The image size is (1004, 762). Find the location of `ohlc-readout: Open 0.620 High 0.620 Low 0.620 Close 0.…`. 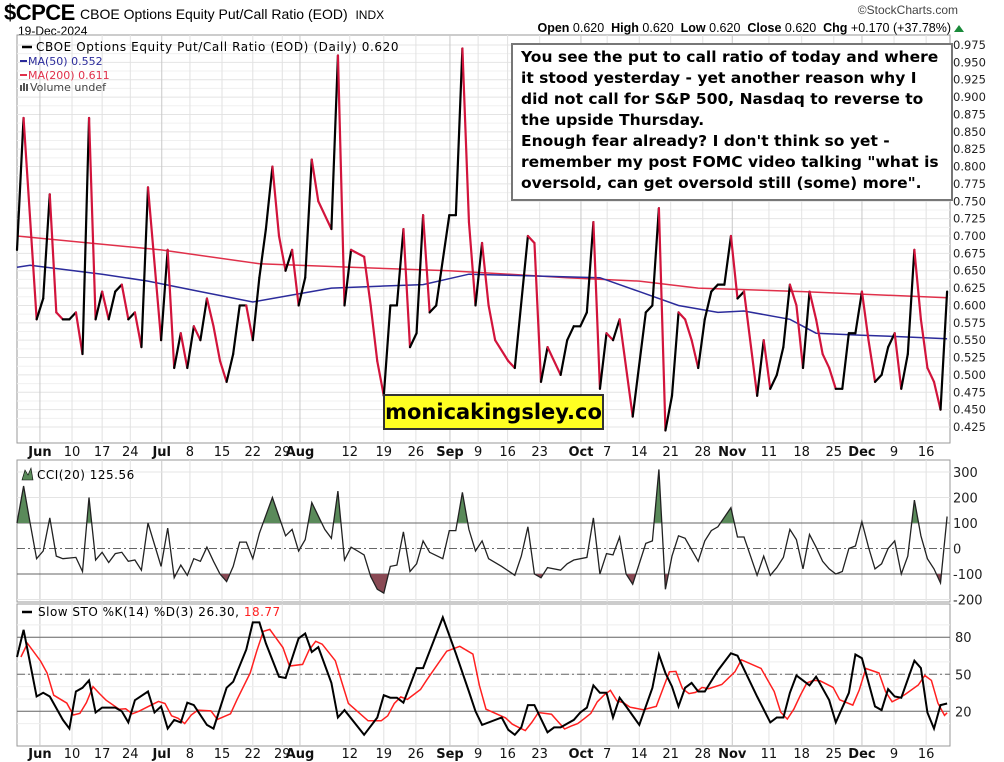

ohlc-readout: Open 0.620 High 0.620 Low 0.620 Close 0.… is located at coordinates (750, 28).